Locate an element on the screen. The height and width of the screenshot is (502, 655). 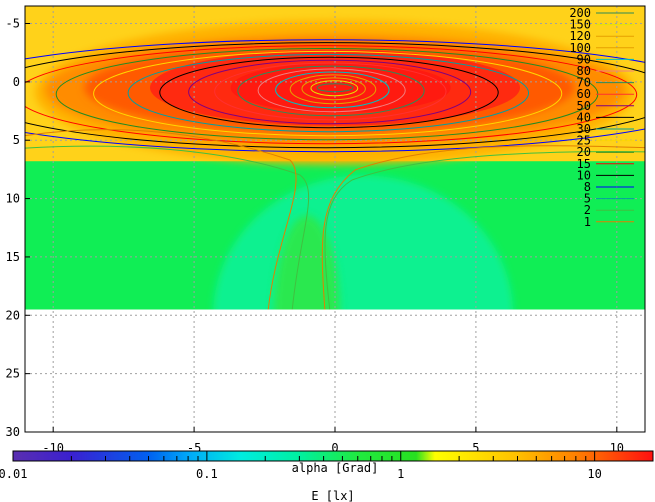
heat-band-low is located at coordinates (363, 242).